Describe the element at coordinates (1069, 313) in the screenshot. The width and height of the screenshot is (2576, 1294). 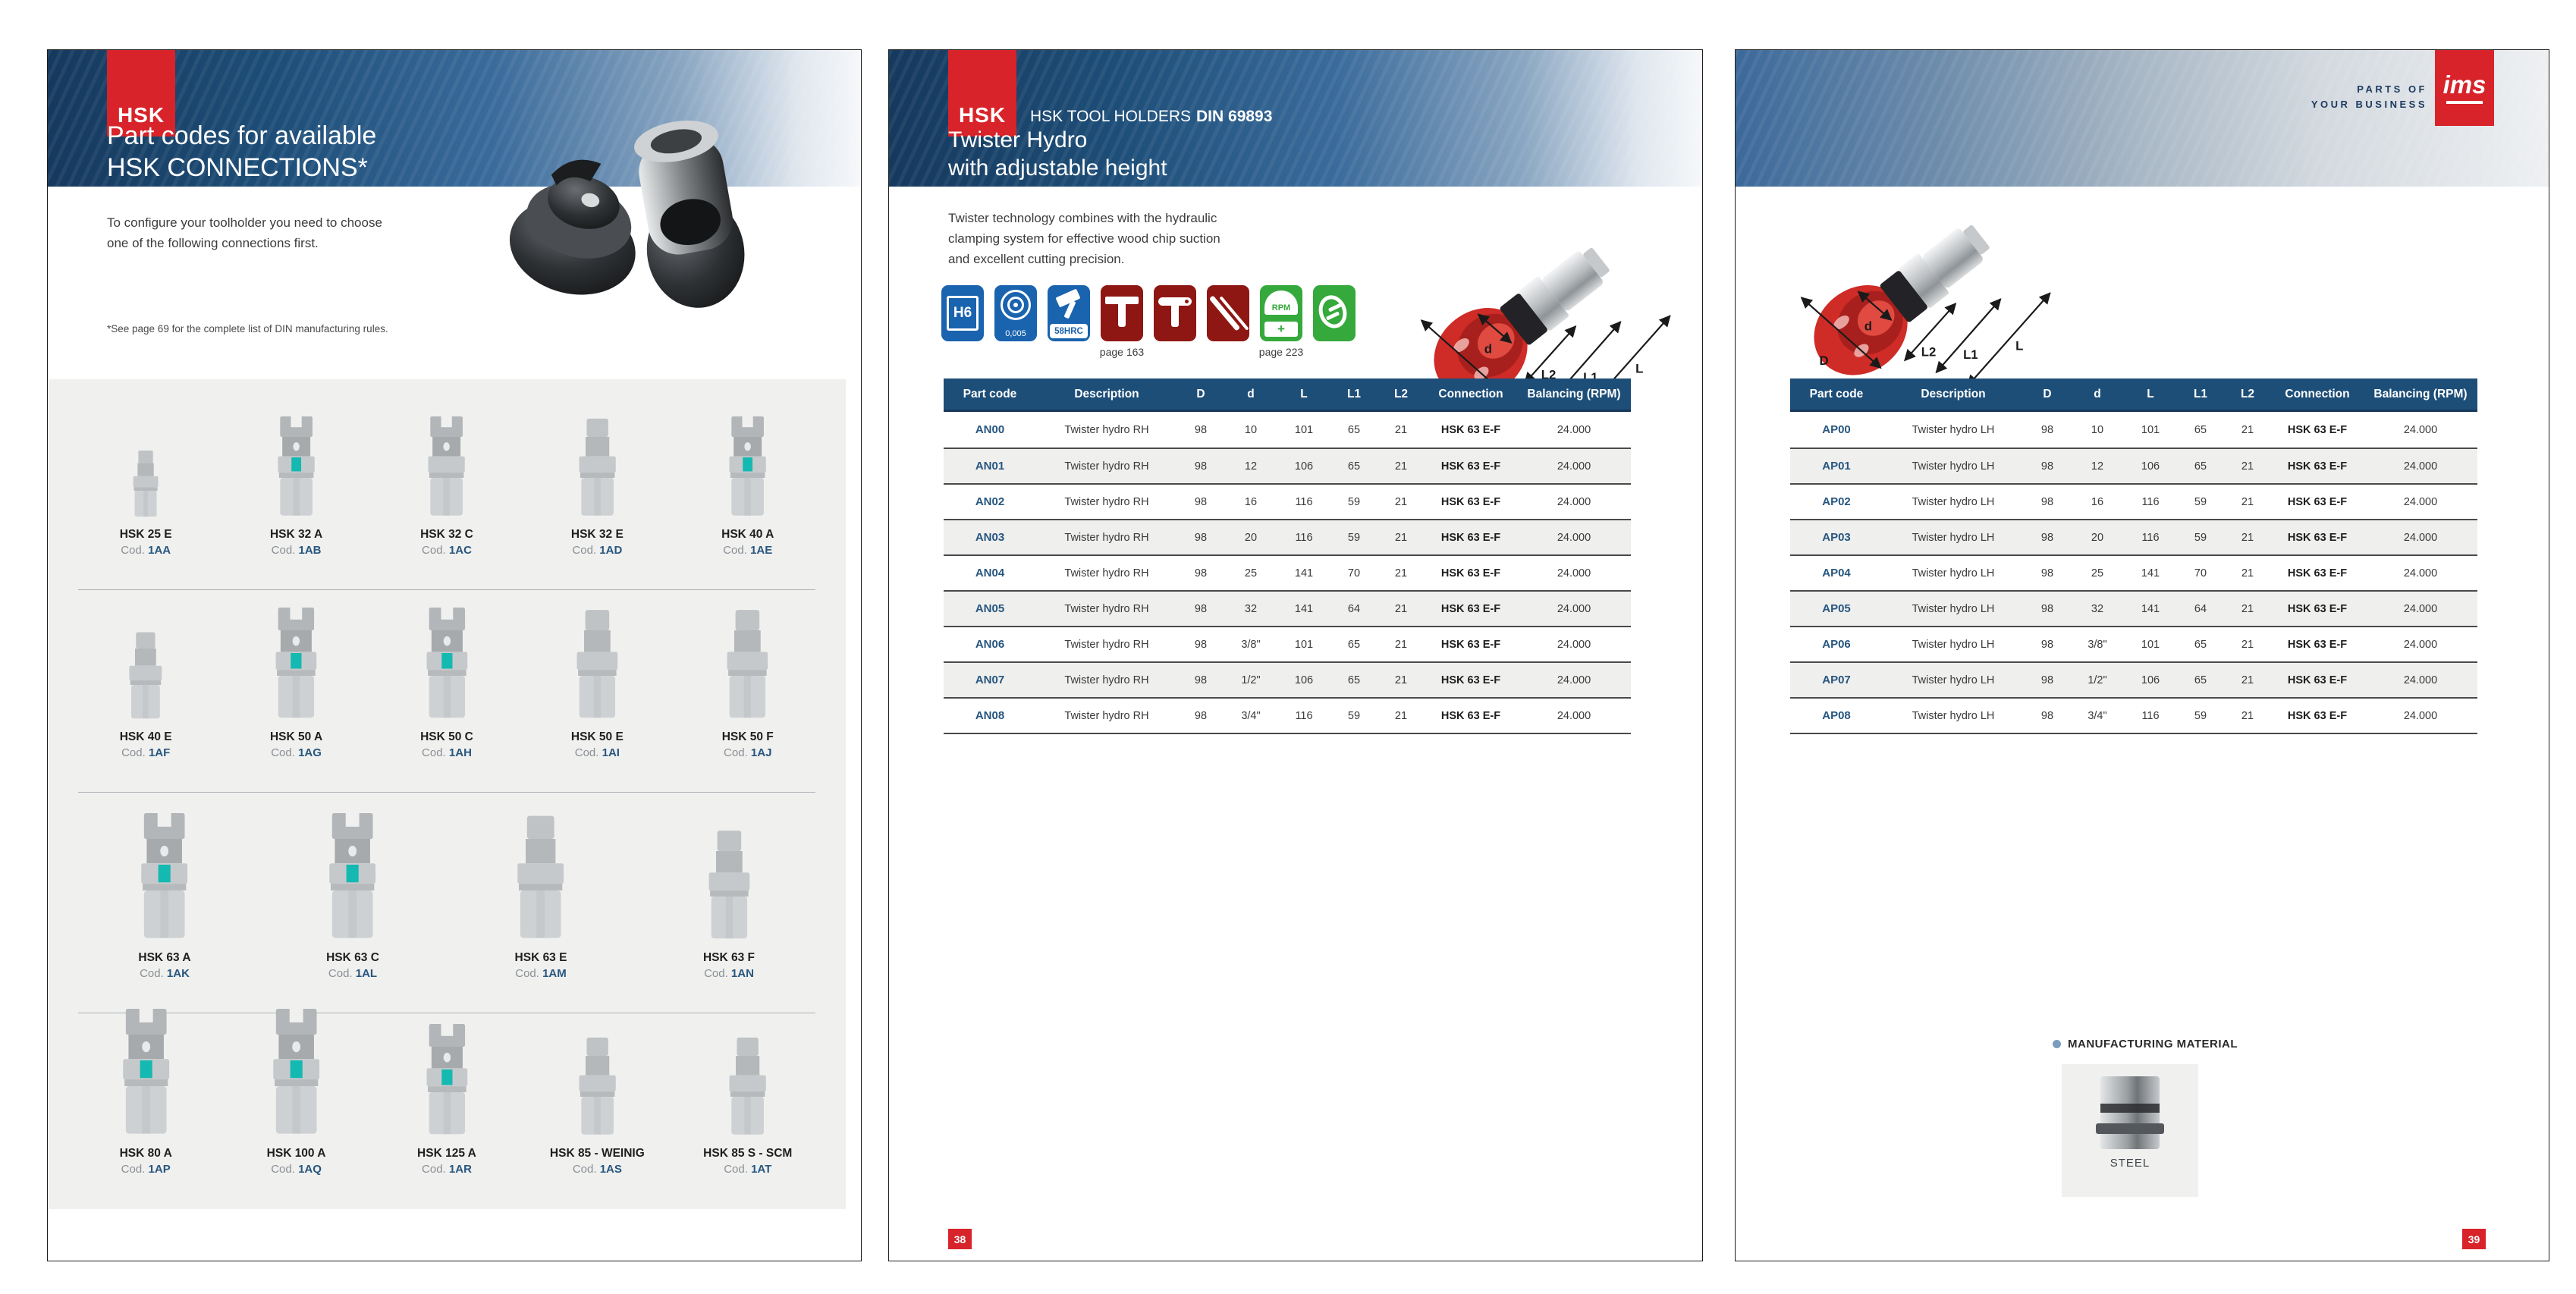
I see `hardness-58hrc-icon: 58HRC` at that location.